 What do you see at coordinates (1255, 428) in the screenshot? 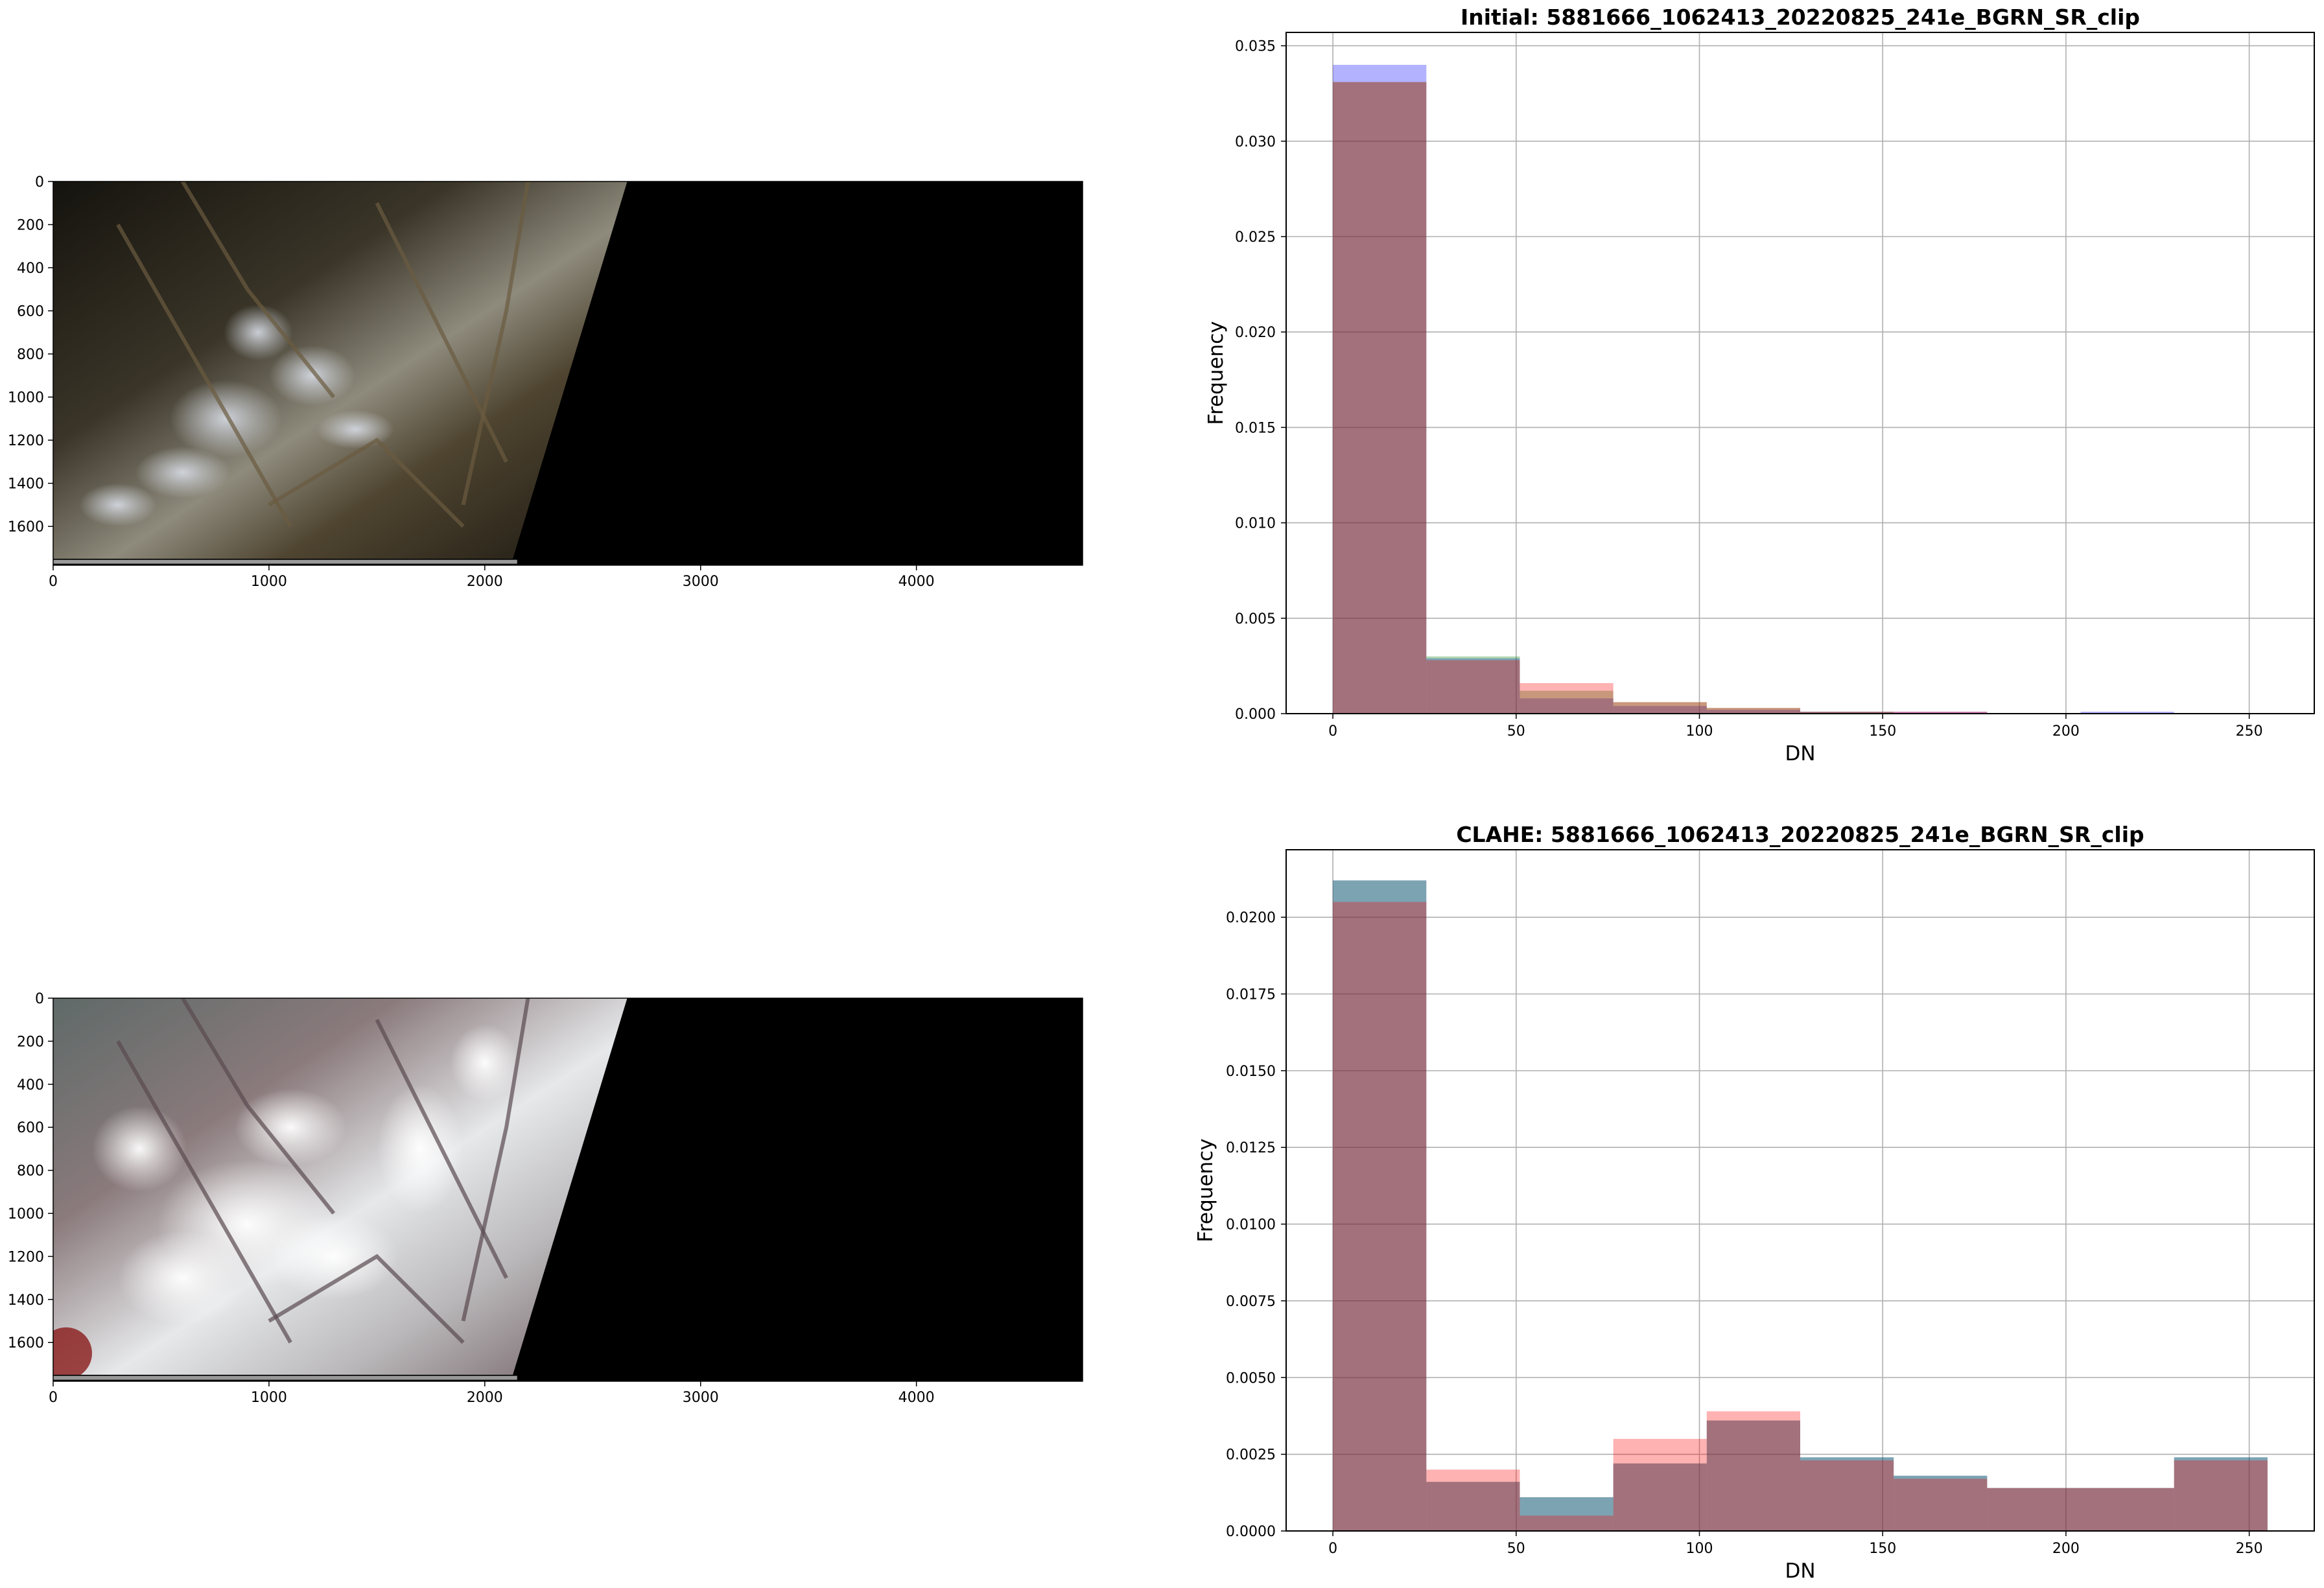
I see `y-tick-label: 0.015` at bounding box center [1255, 428].